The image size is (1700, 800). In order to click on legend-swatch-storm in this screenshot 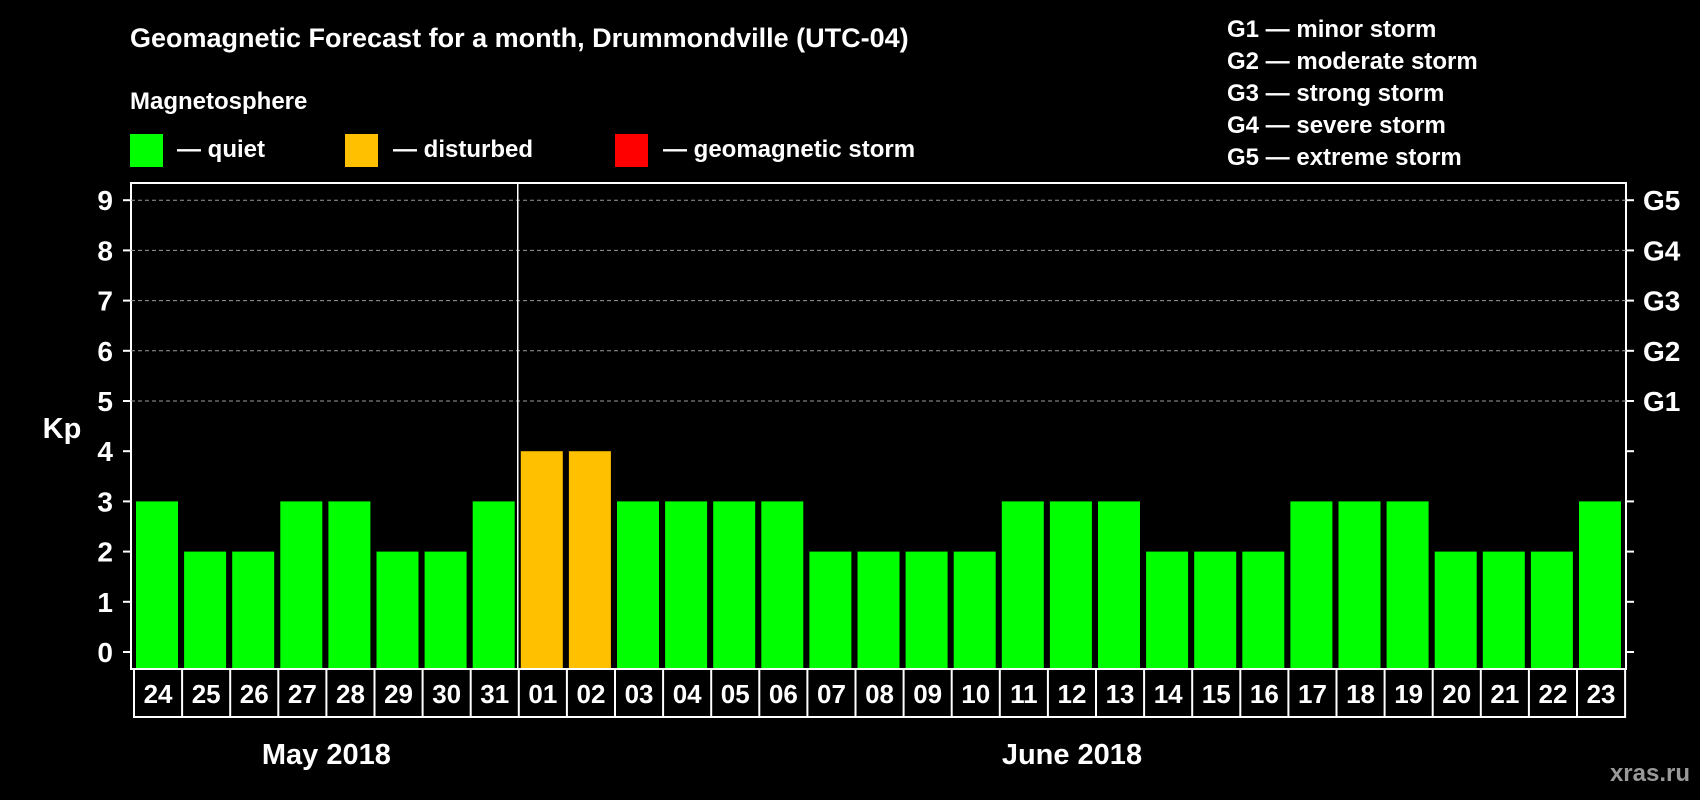, I will do `click(631, 150)`.